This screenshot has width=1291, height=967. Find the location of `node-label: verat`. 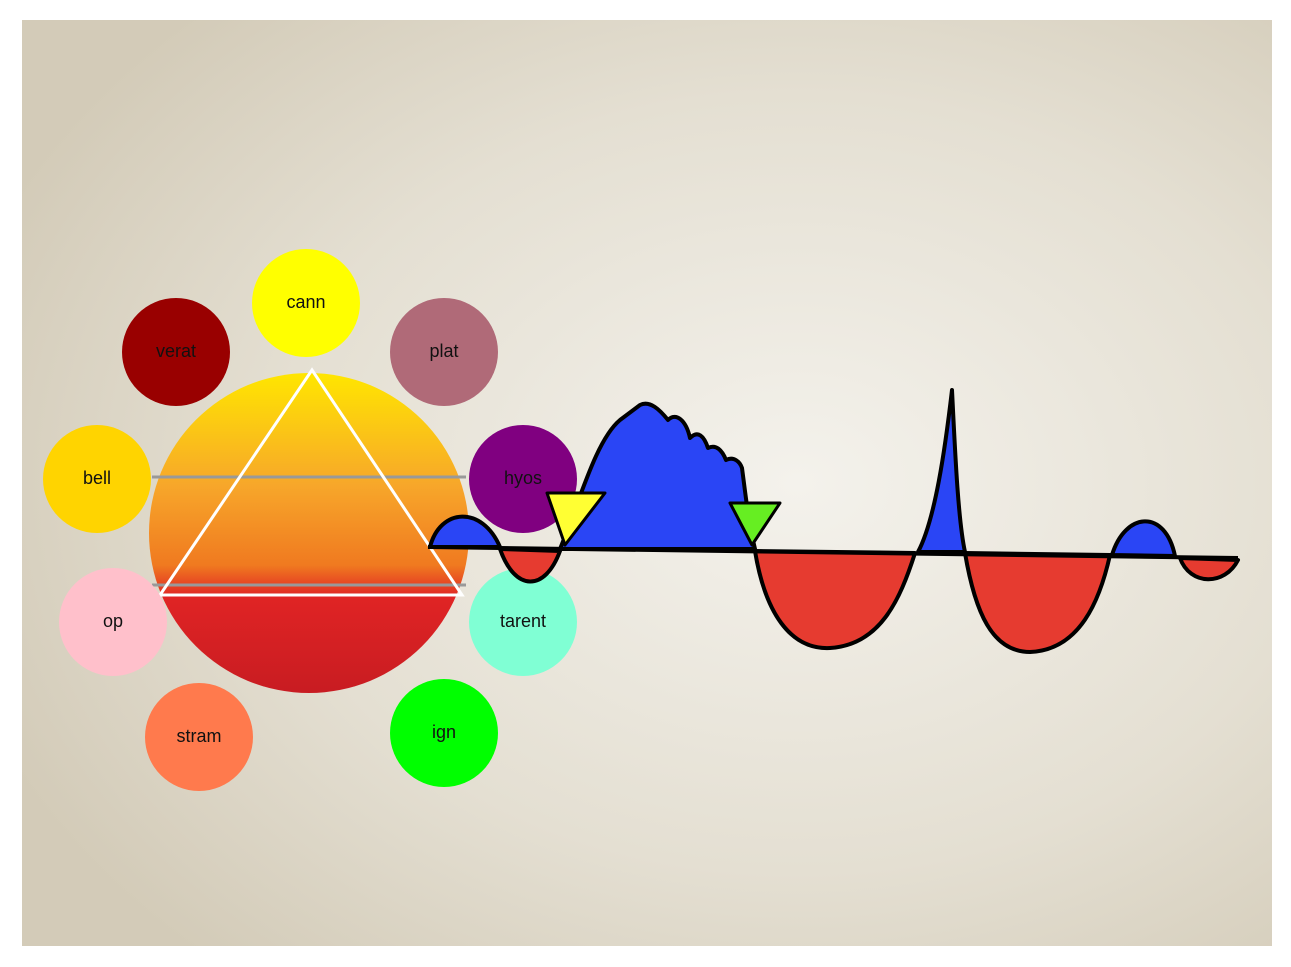

node-label: verat is located at coordinates (176, 351).